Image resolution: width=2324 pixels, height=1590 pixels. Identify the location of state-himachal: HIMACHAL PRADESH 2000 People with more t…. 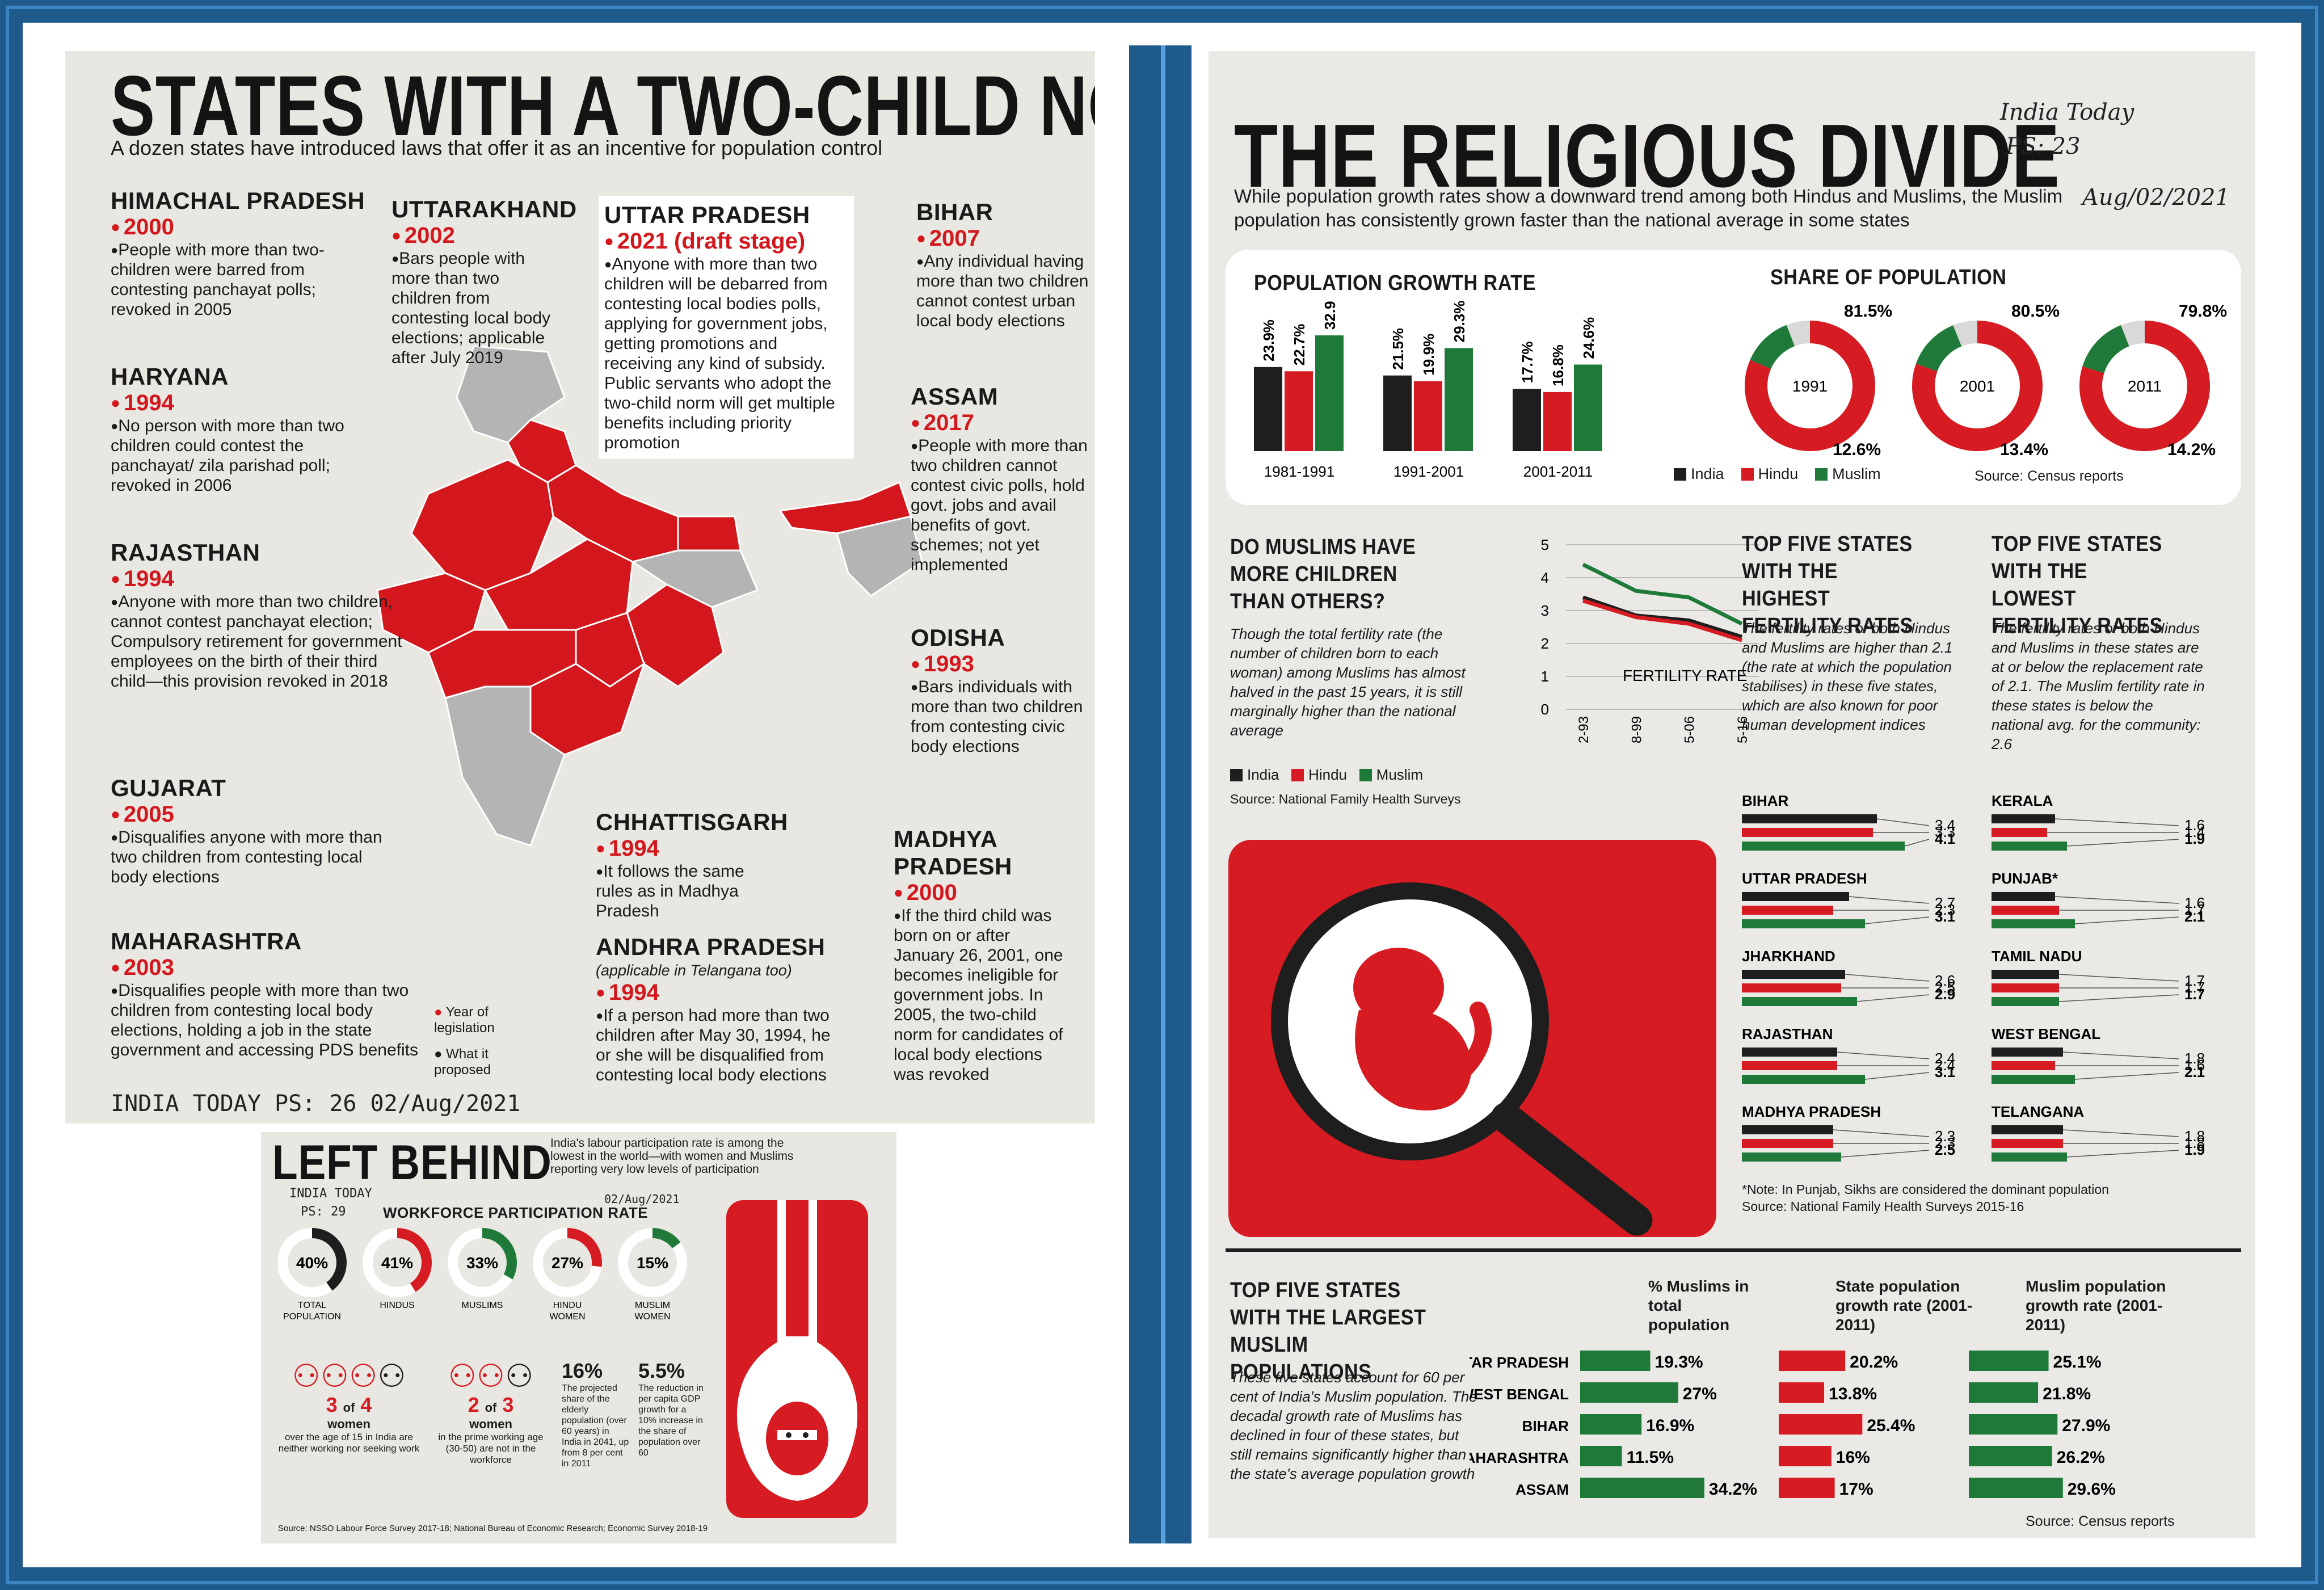
(241, 253).